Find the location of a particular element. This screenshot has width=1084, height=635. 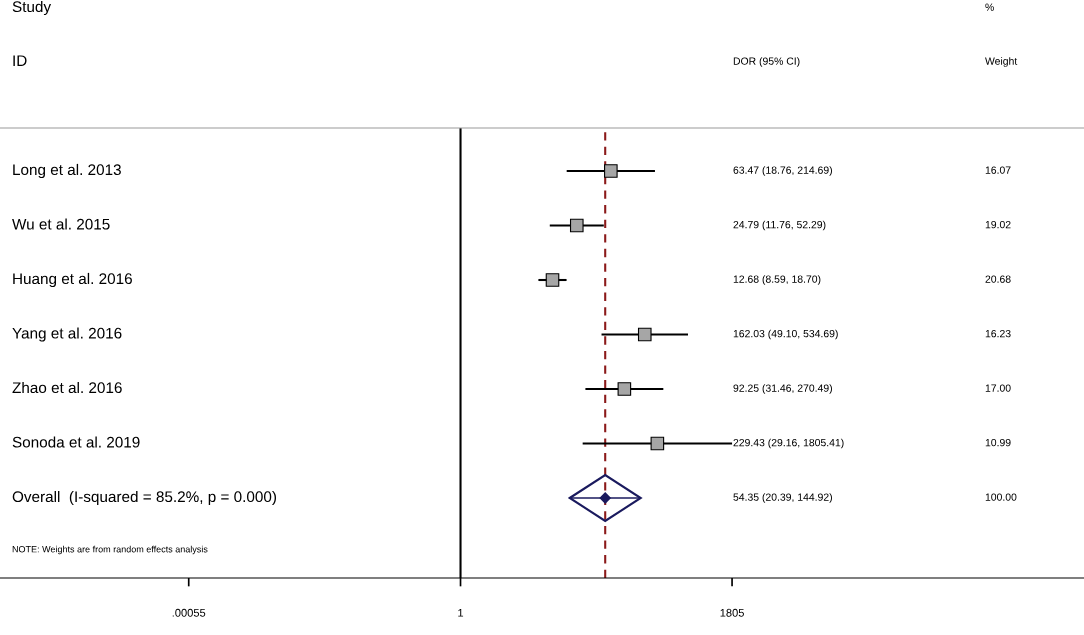

y-tick-label: Overall (I-squared = 85.2%, p = 0.000) is located at coordinates (144, 498).